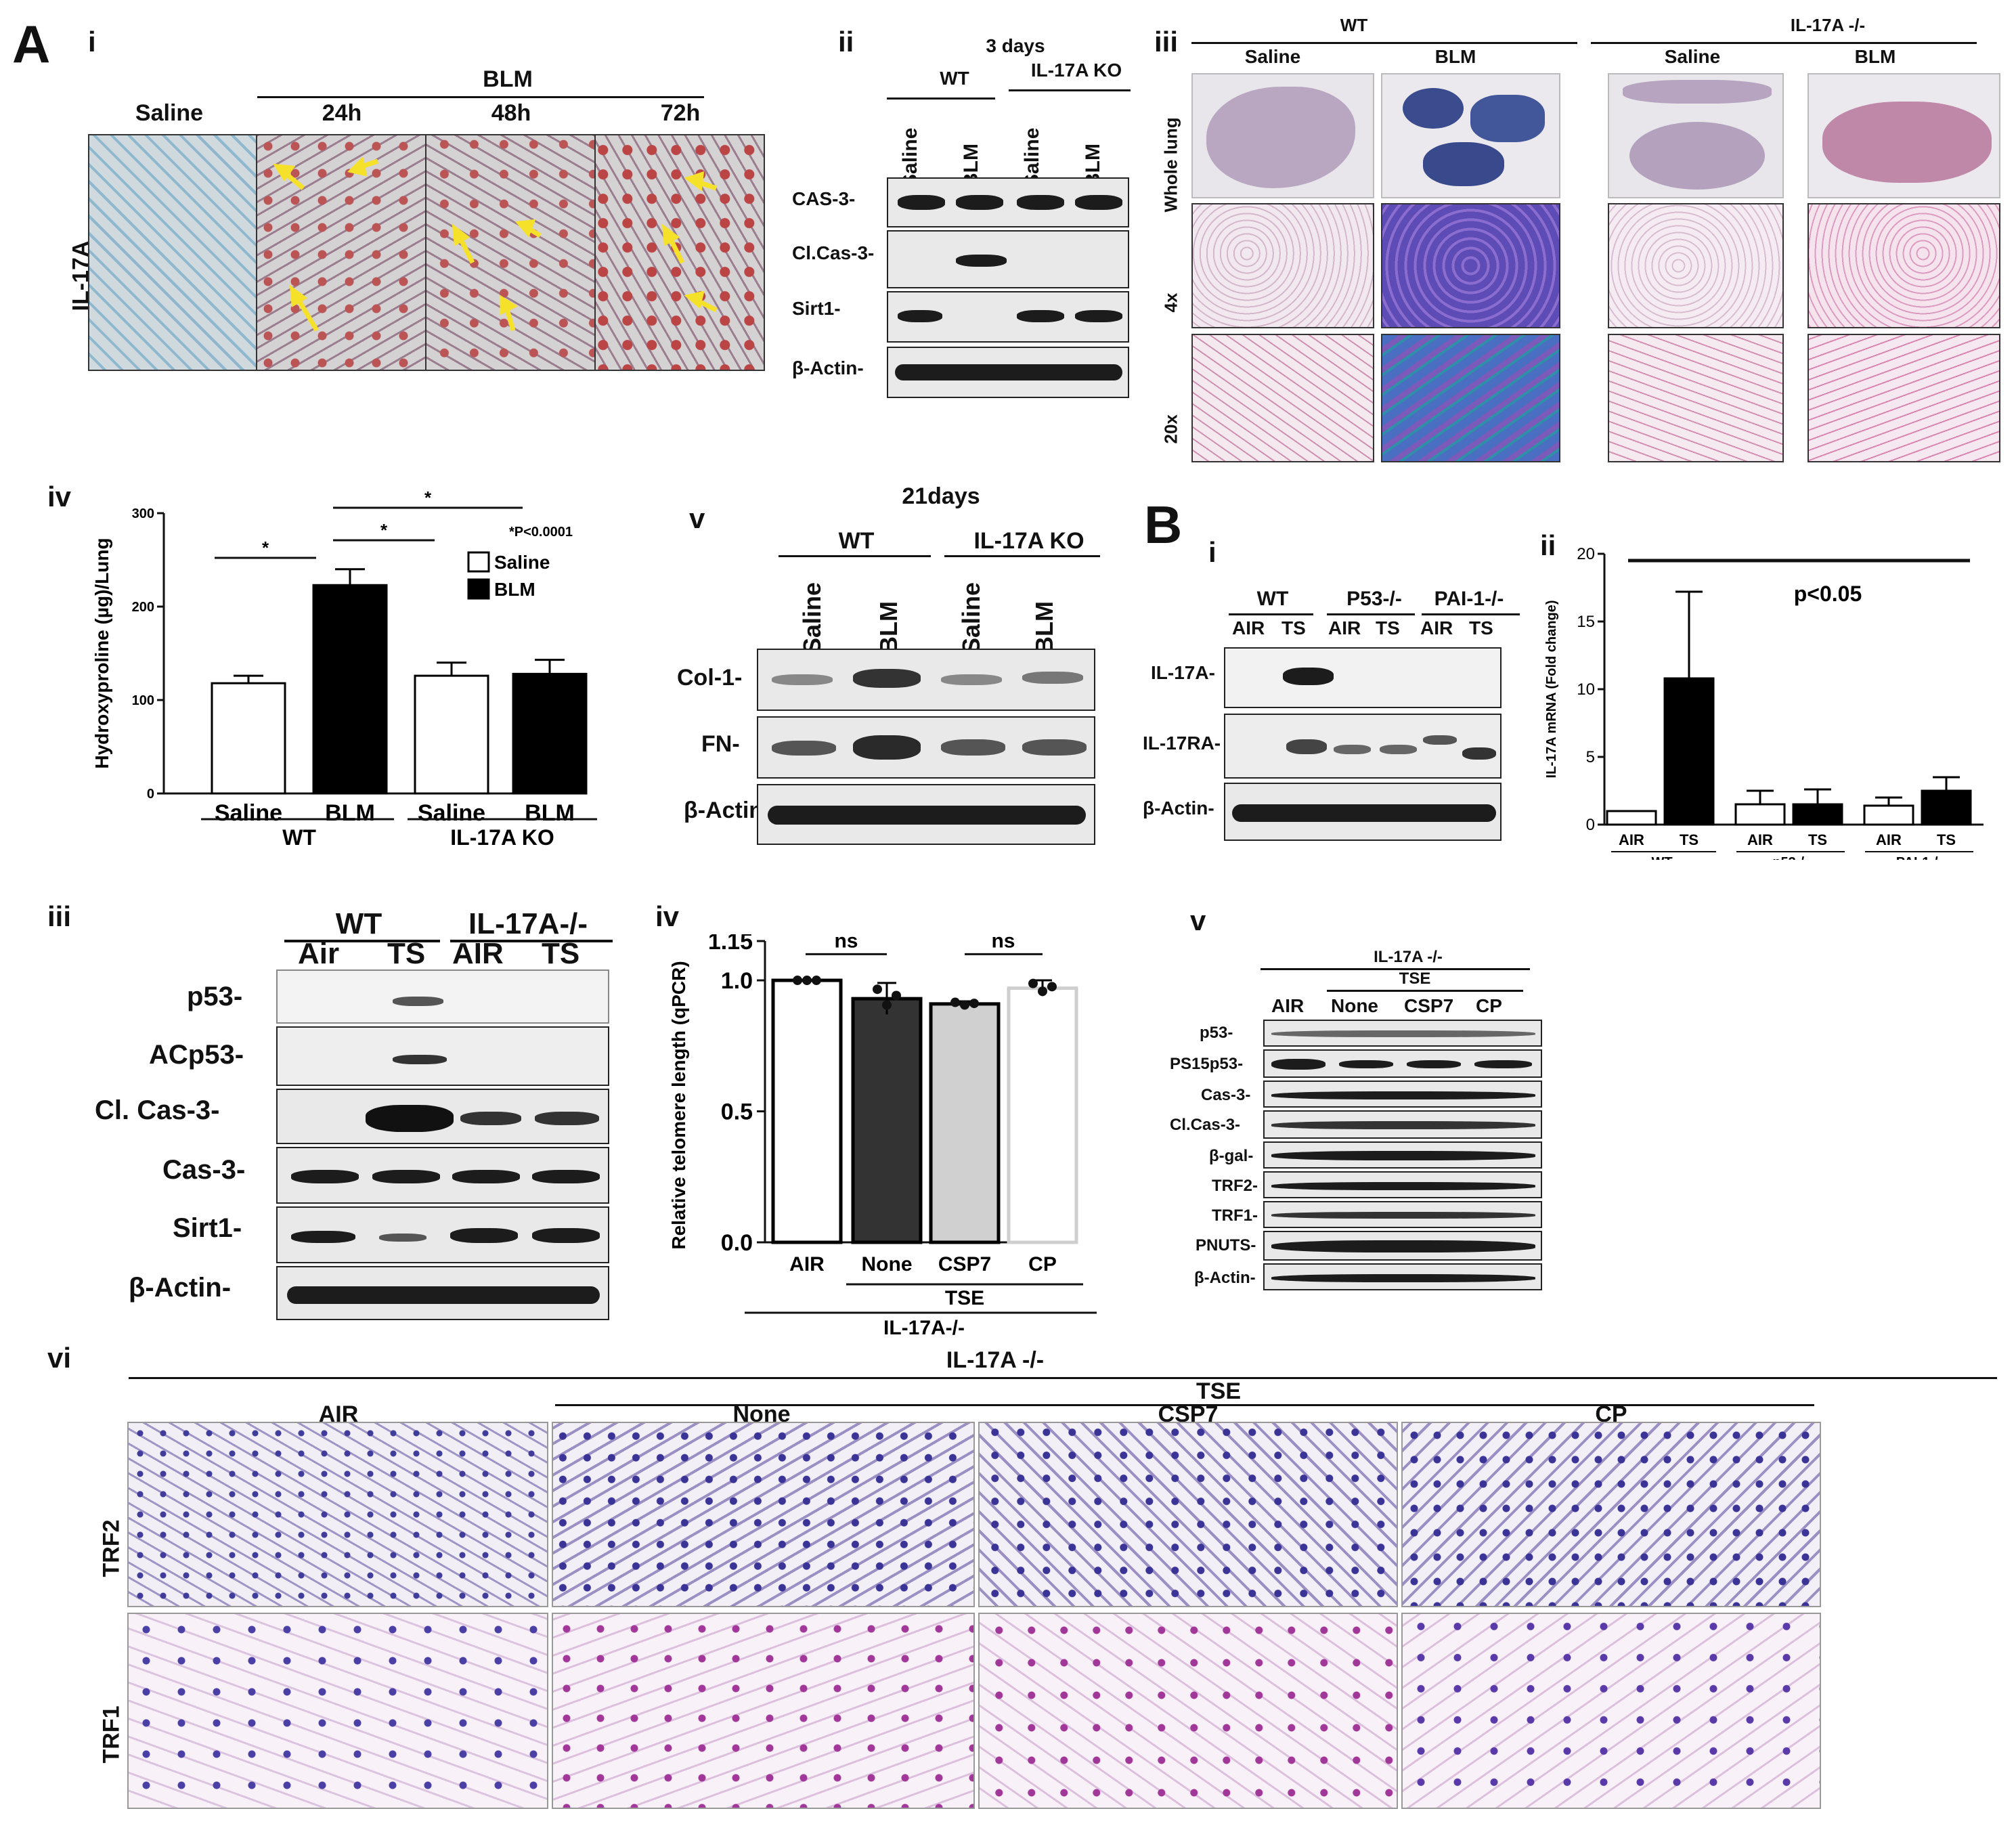  Describe the element at coordinates (1288, 1005) in the screenshot. I see `b-v-lane-1: AIR` at that location.